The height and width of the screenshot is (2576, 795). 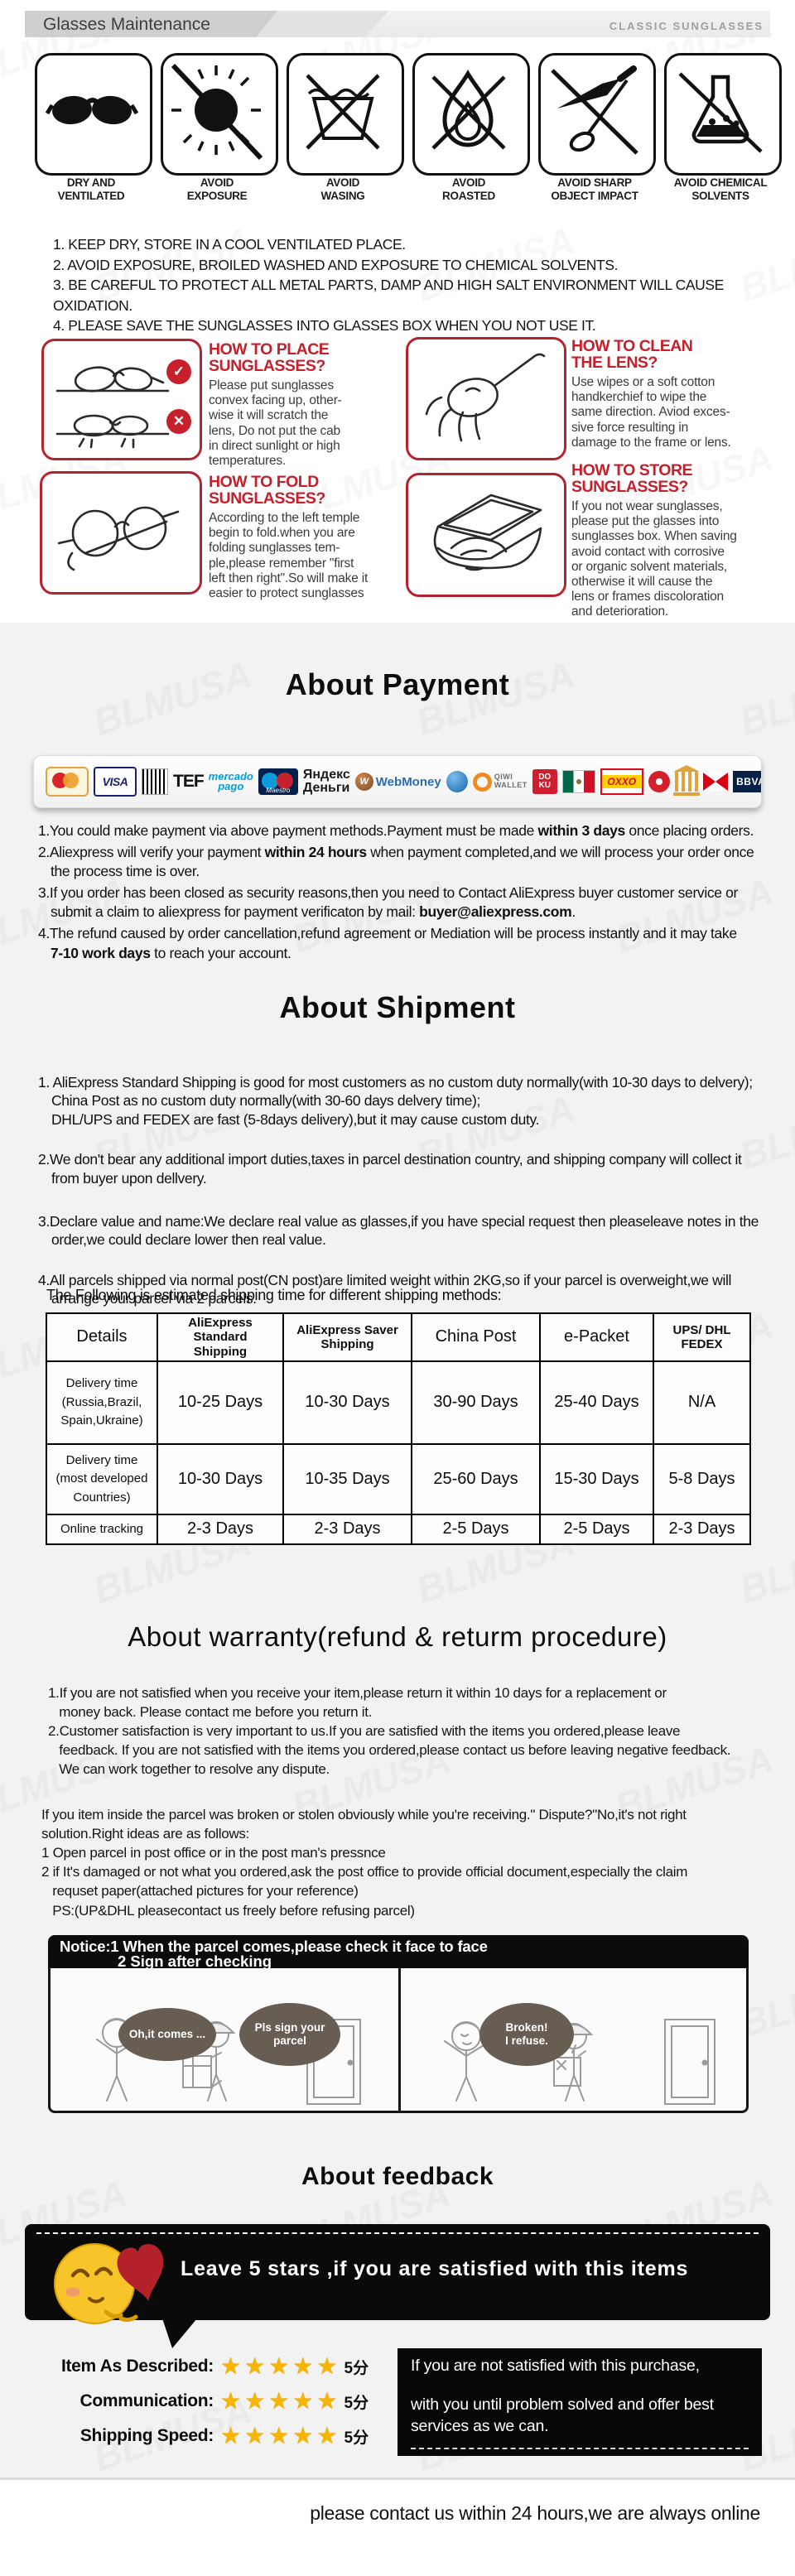 I want to click on howto-title: HOW TO CLEAN THE LENS?, so click(x=632, y=355).